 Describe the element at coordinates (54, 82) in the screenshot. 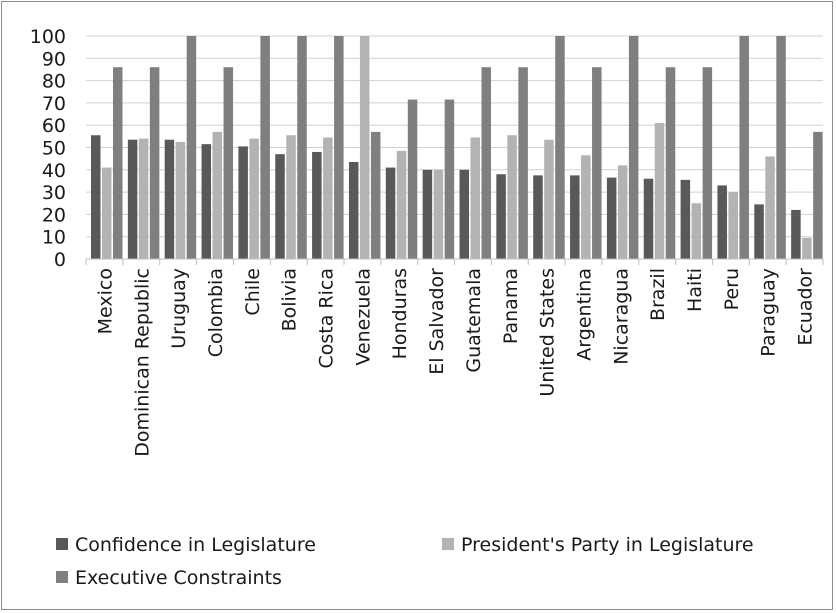

I see `y-tick-label: 80` at that location.